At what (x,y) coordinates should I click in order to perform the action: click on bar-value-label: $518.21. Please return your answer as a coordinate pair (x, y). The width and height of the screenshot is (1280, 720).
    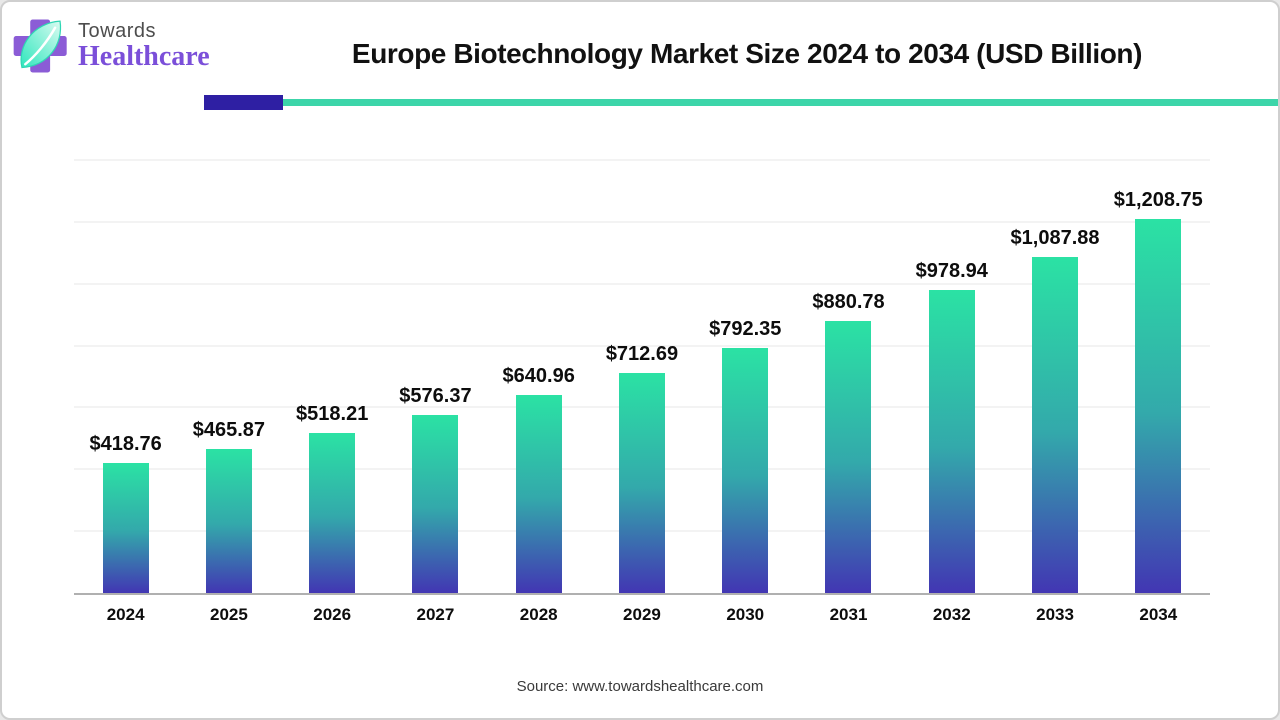
    Looking at the image, I should click on (332, 413).